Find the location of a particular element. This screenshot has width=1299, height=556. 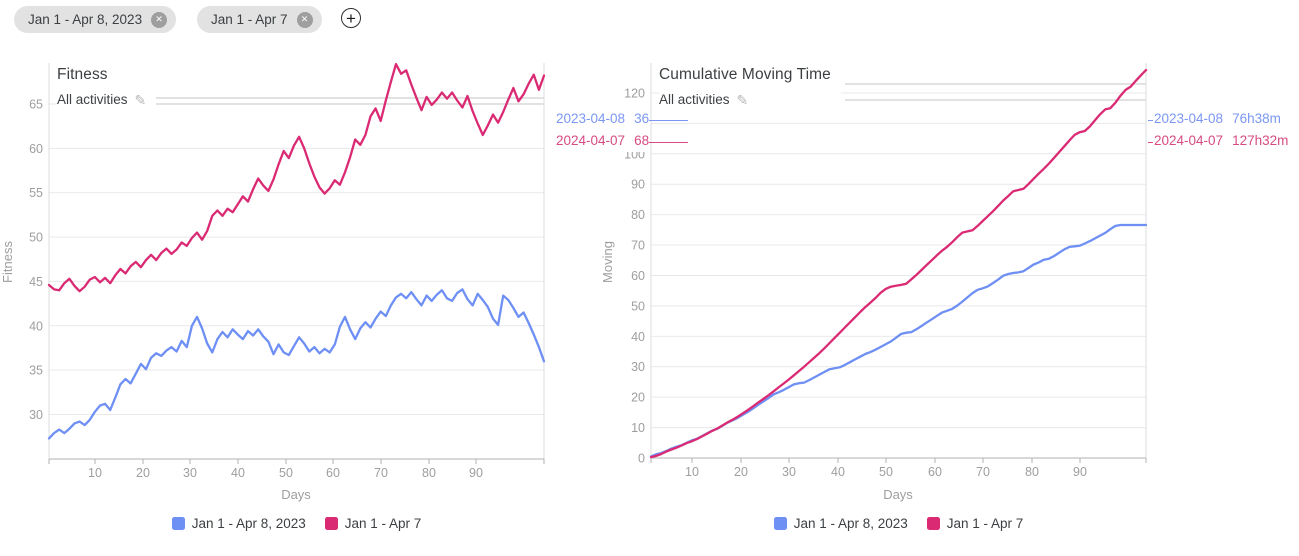

date-range-chip-2: Jan 1 - Apr 7 ✕ is located at coordinates (259, 19).